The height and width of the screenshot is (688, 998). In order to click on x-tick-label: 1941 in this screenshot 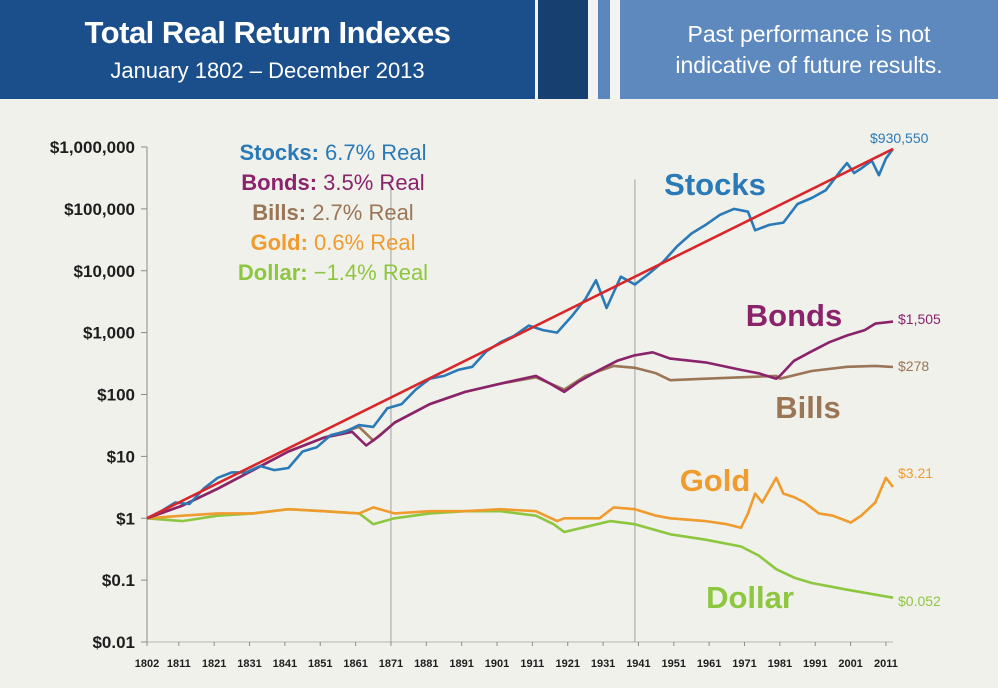, I will do `click(638, 664)`.